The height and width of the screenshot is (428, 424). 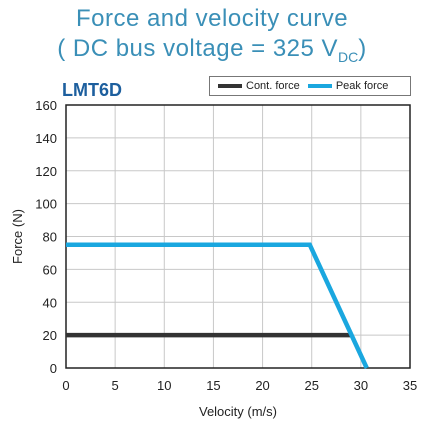 What do you see at coordinates (198, 48) in the screenshot?
I see `chart-title-line2-prefix: ( DC bus voltage = 325 V` at bounding box center [198, 48].